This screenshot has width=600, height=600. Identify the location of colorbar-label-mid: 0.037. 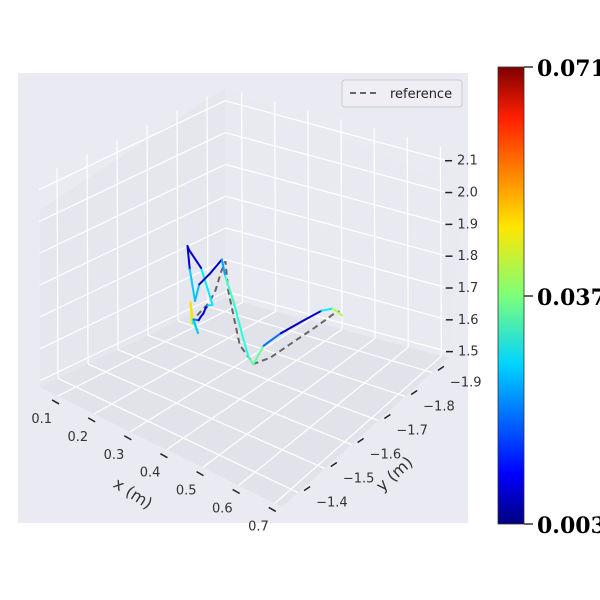
(568, 298).